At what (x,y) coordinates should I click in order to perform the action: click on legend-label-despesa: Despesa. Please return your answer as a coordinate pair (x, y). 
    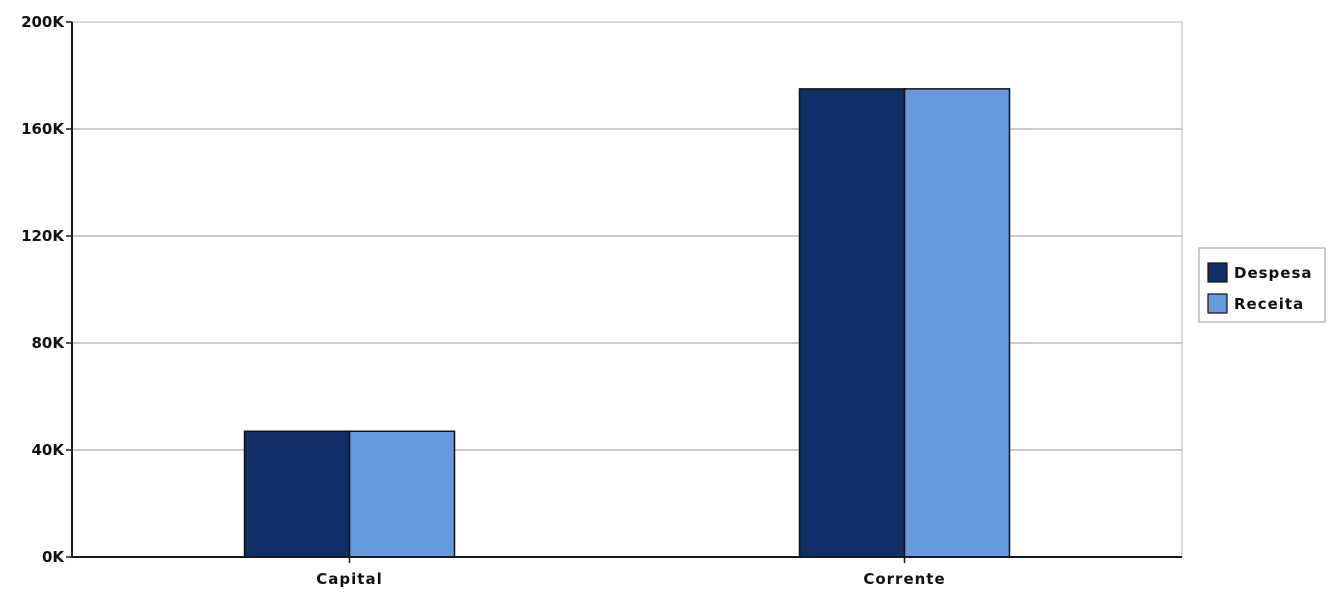
    Looking at the image, I should click on (1273, 273).